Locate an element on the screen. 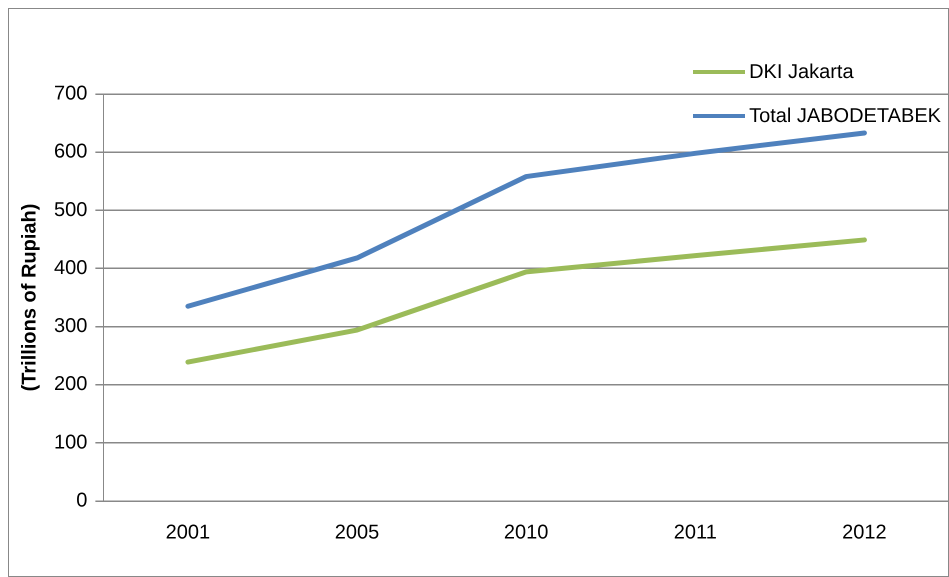  x-tick-label: 2001 is located at coordinates (188, 533).